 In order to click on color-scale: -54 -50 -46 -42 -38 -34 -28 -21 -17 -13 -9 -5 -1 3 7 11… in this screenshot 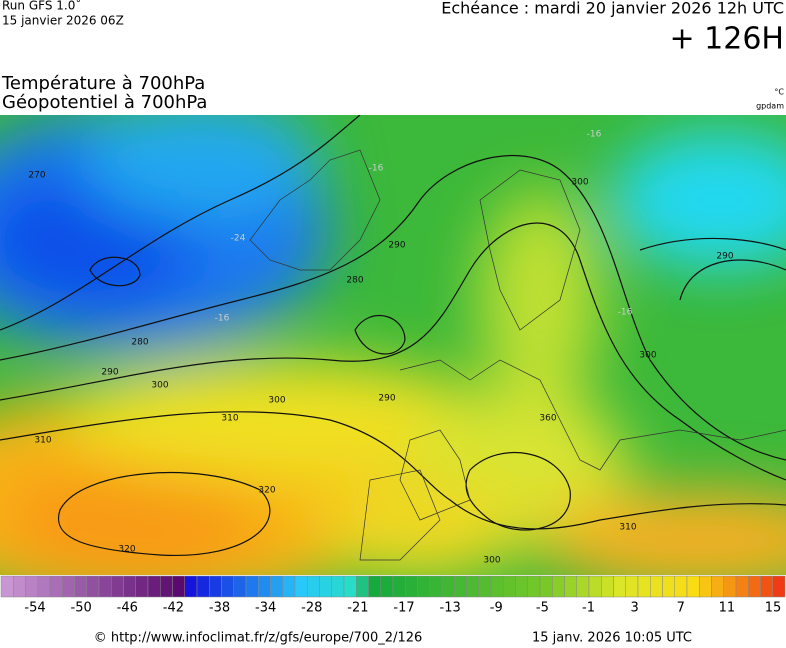, I will do `click(393, 595)`.